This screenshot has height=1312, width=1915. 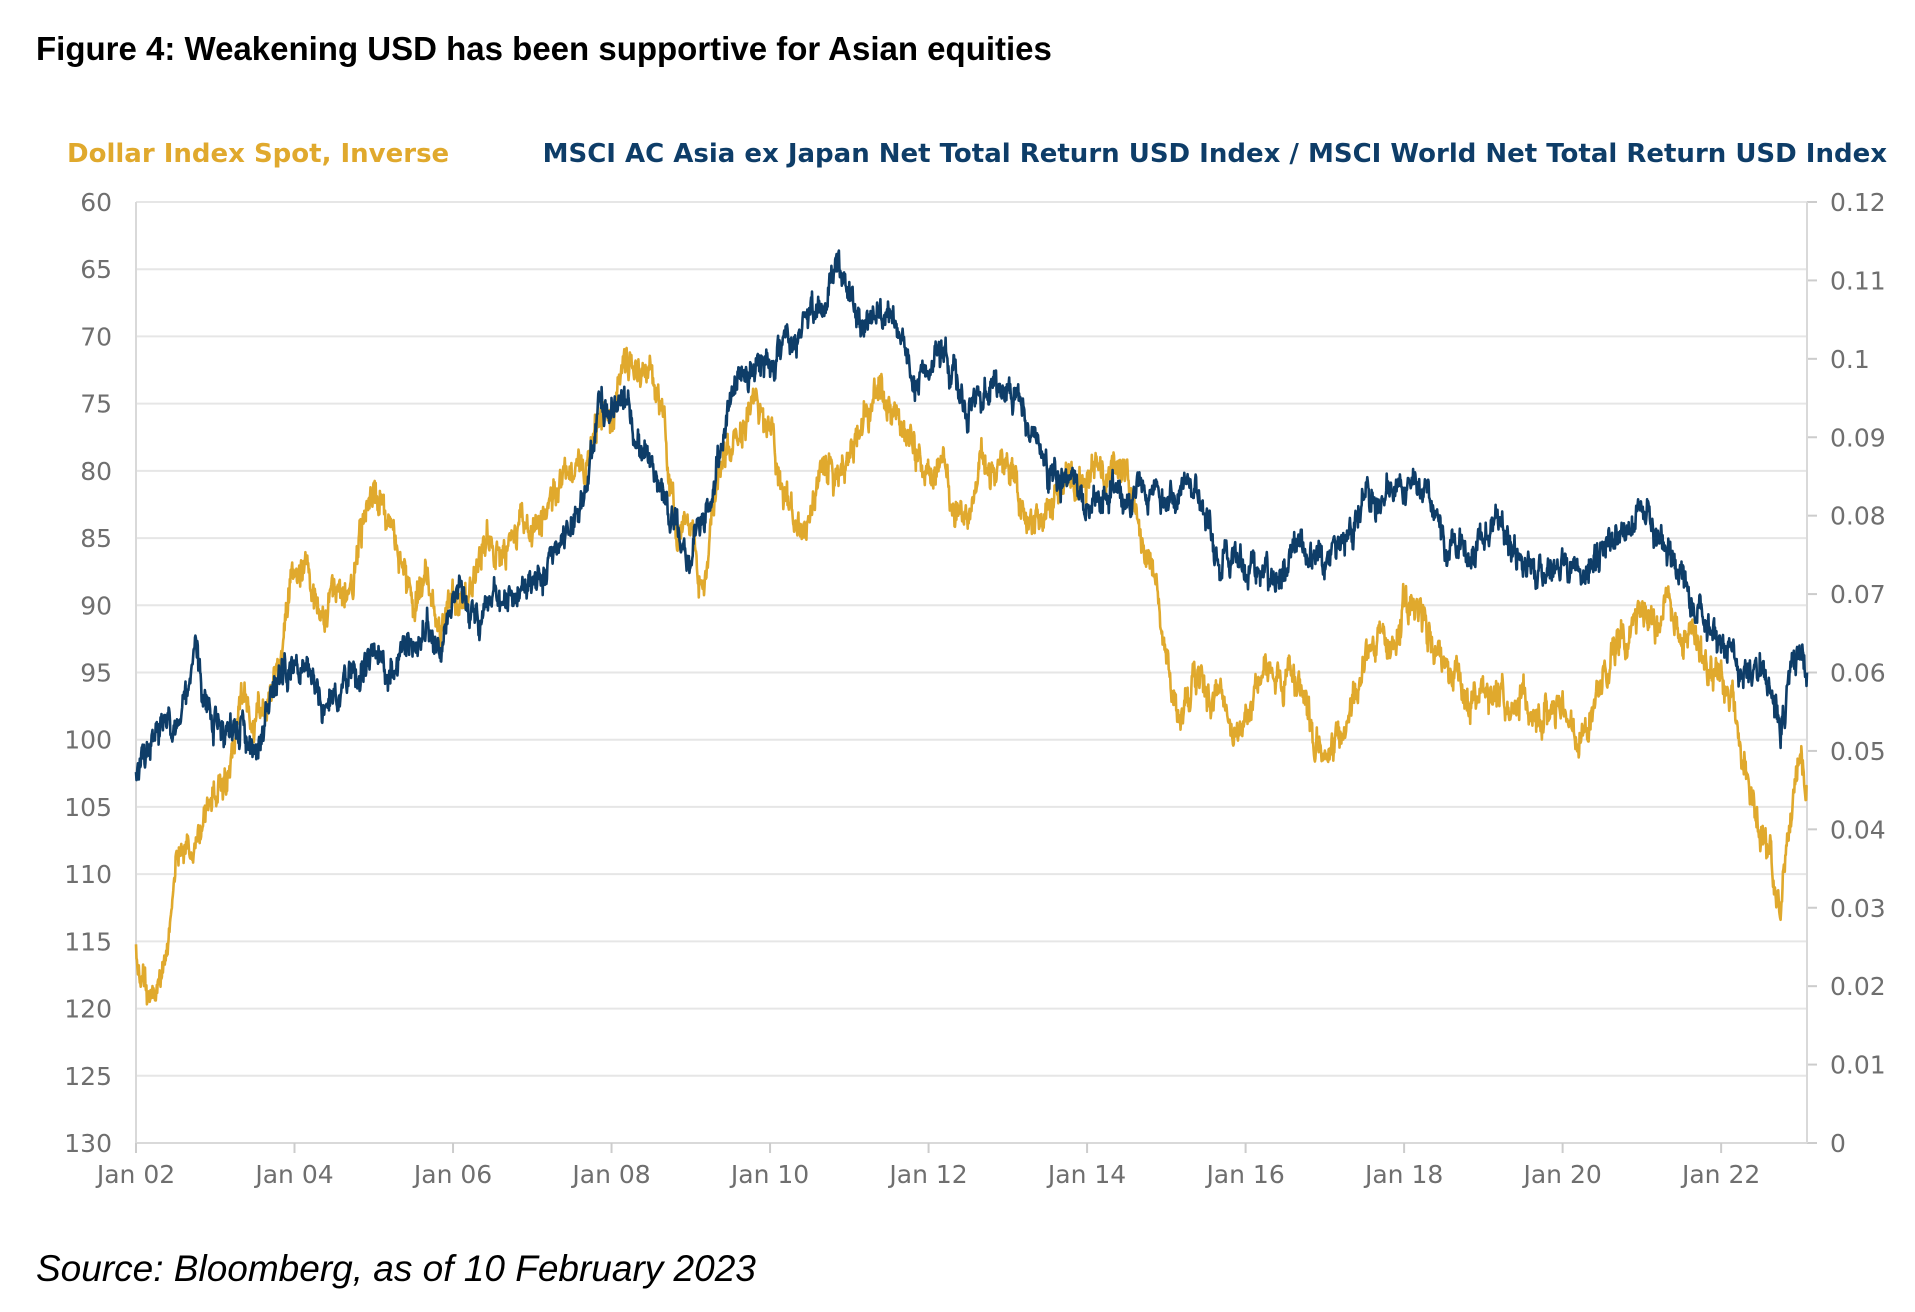 What do you see at coordinates (96, 605) in the screenshot?
I see `left-axis-tick-label: 90` at bounding box center [96, 605].